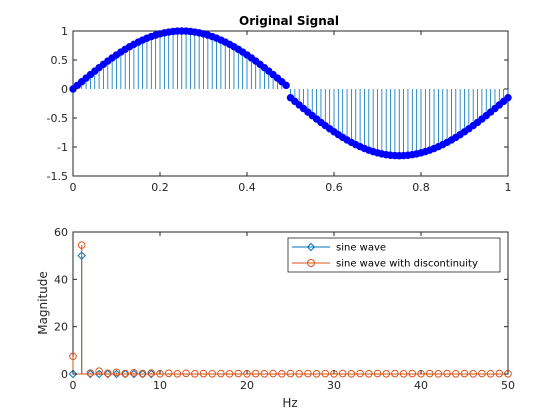 This screenshot has width=560, height=420. What do you see at coordinates (61, 327) in the screenshot?
I see `bottom-y-tick-label: 20` at bounding box center [61, 327].